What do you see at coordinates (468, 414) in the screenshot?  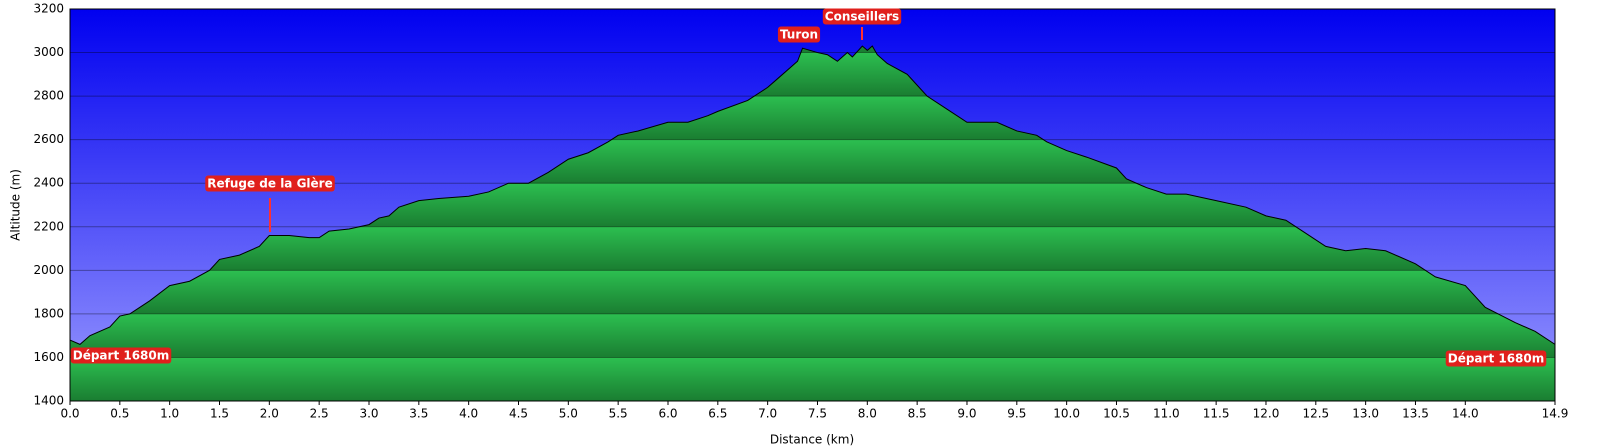 I see `x-tick-label: 4.0` at bounding box center [468, 414].